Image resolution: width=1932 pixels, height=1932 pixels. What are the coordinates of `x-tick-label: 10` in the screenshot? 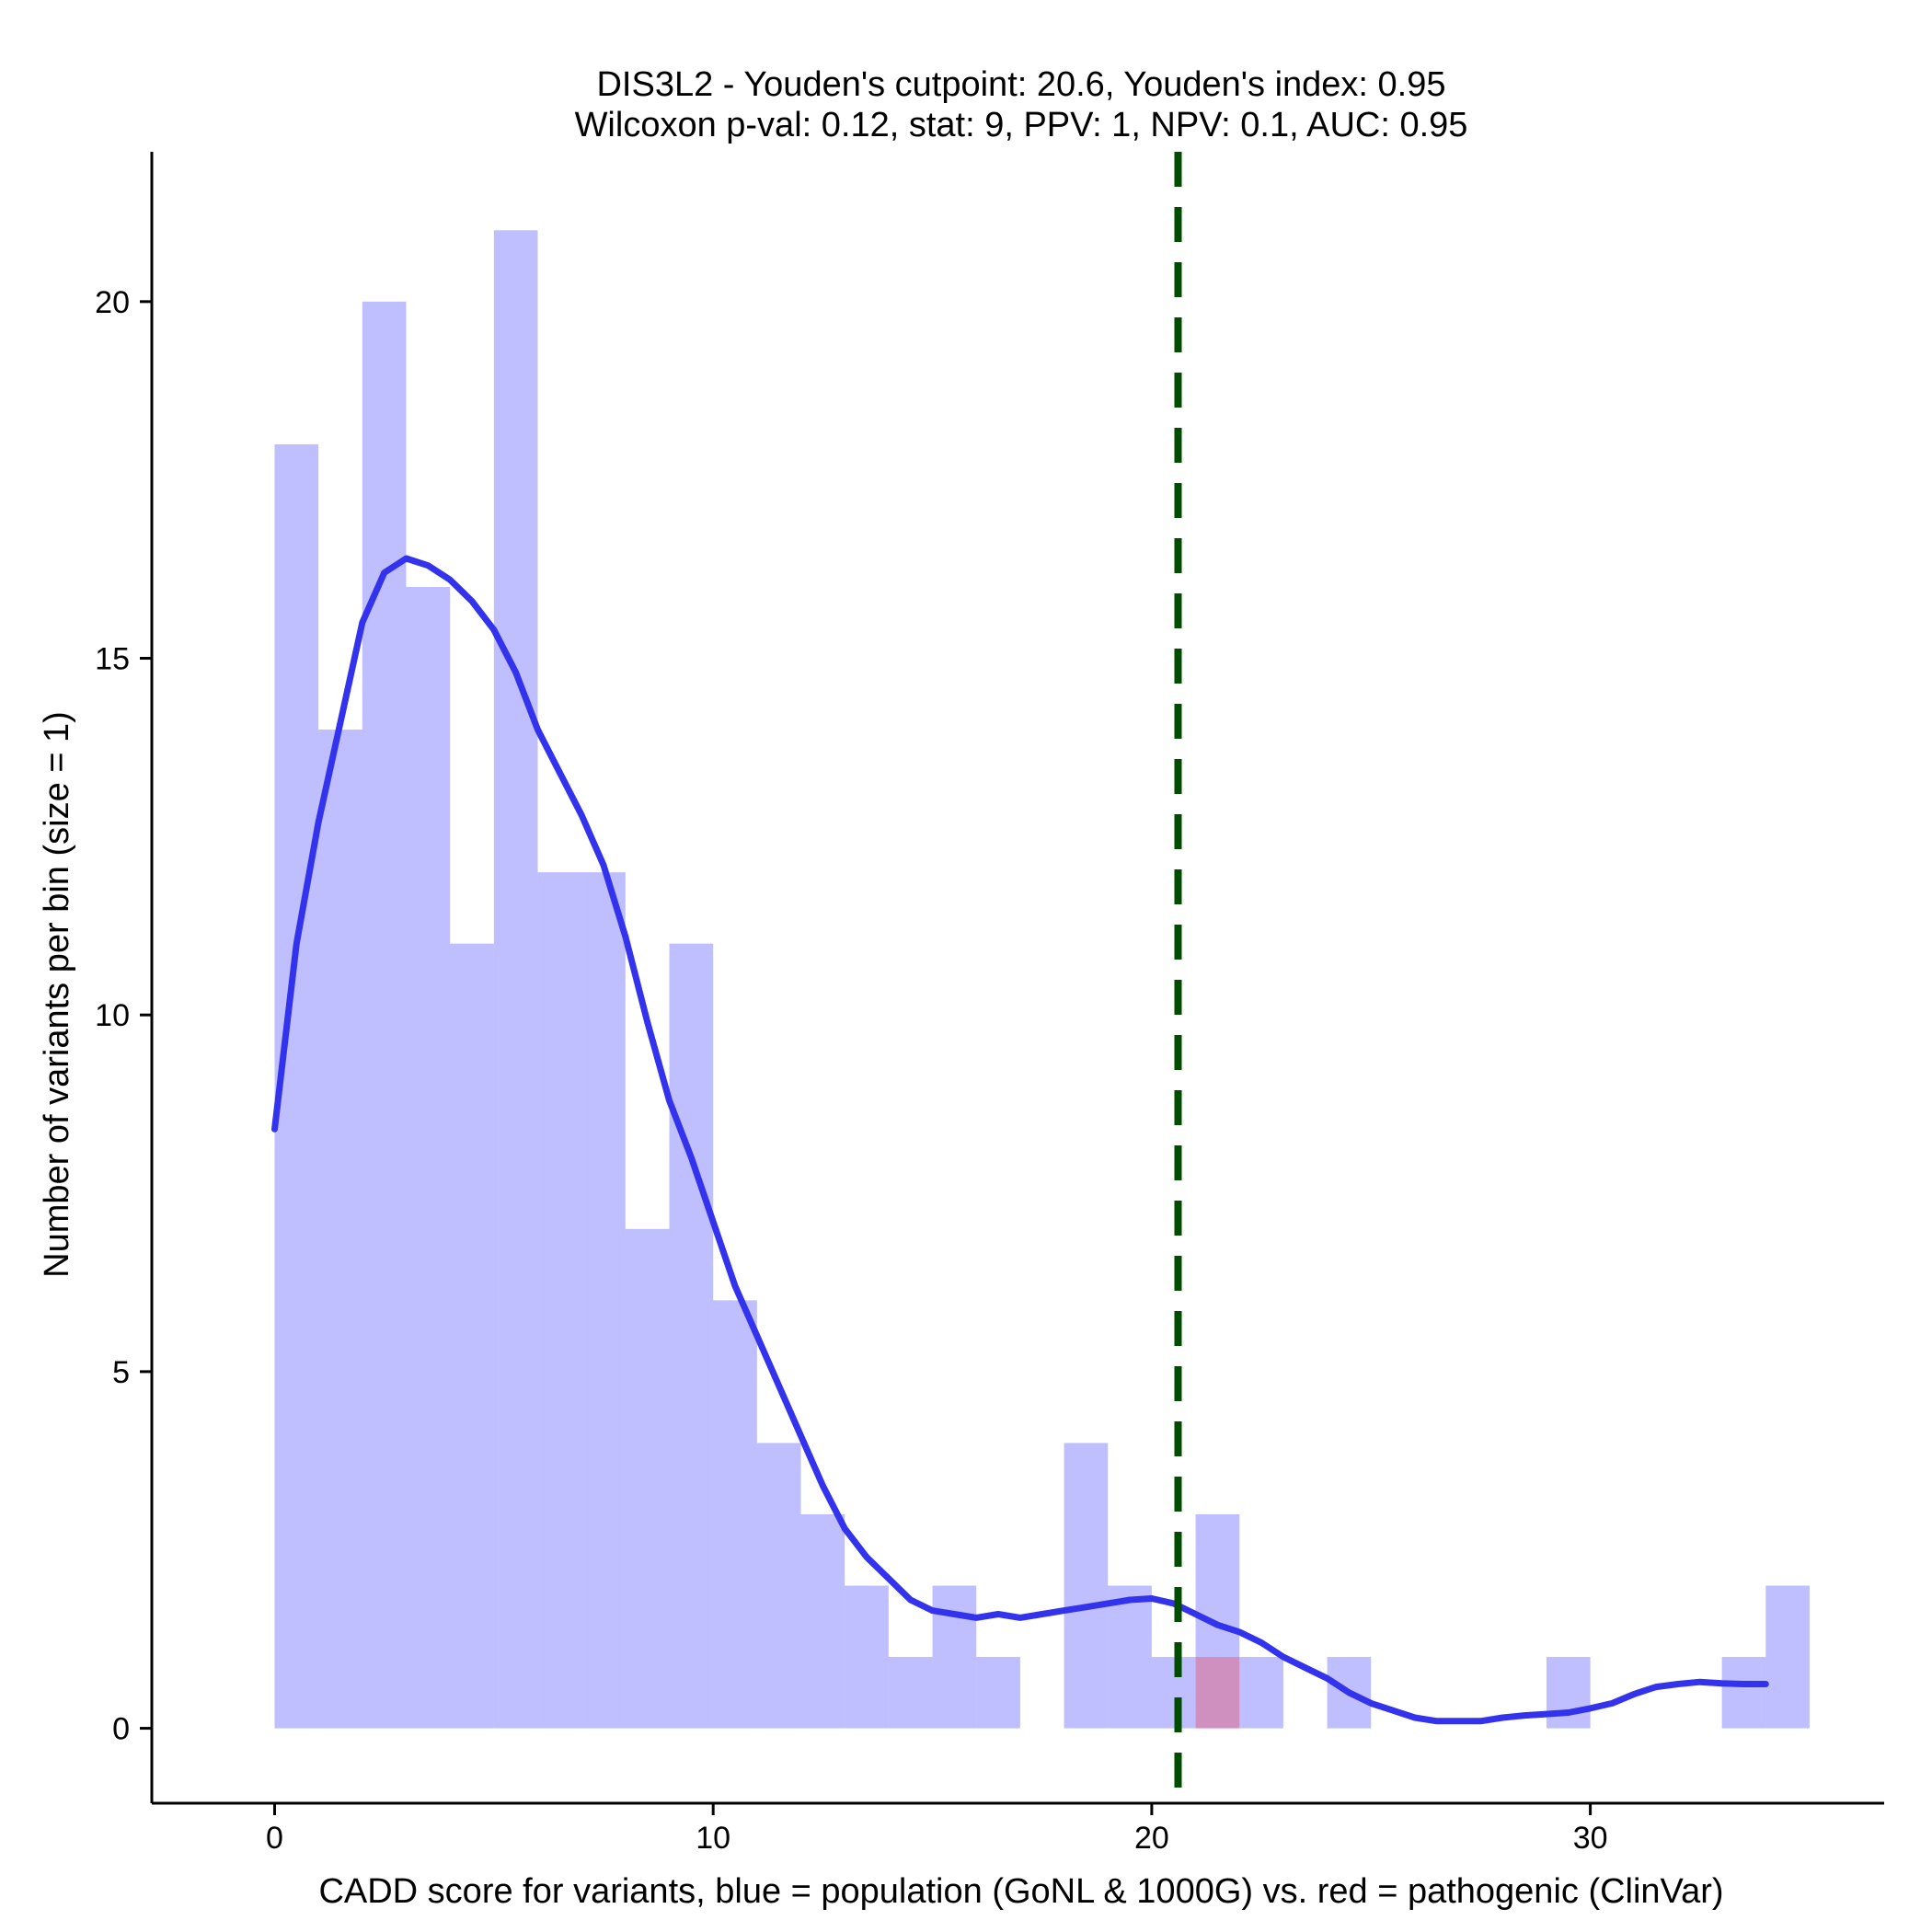 It's located at (713, 1838).